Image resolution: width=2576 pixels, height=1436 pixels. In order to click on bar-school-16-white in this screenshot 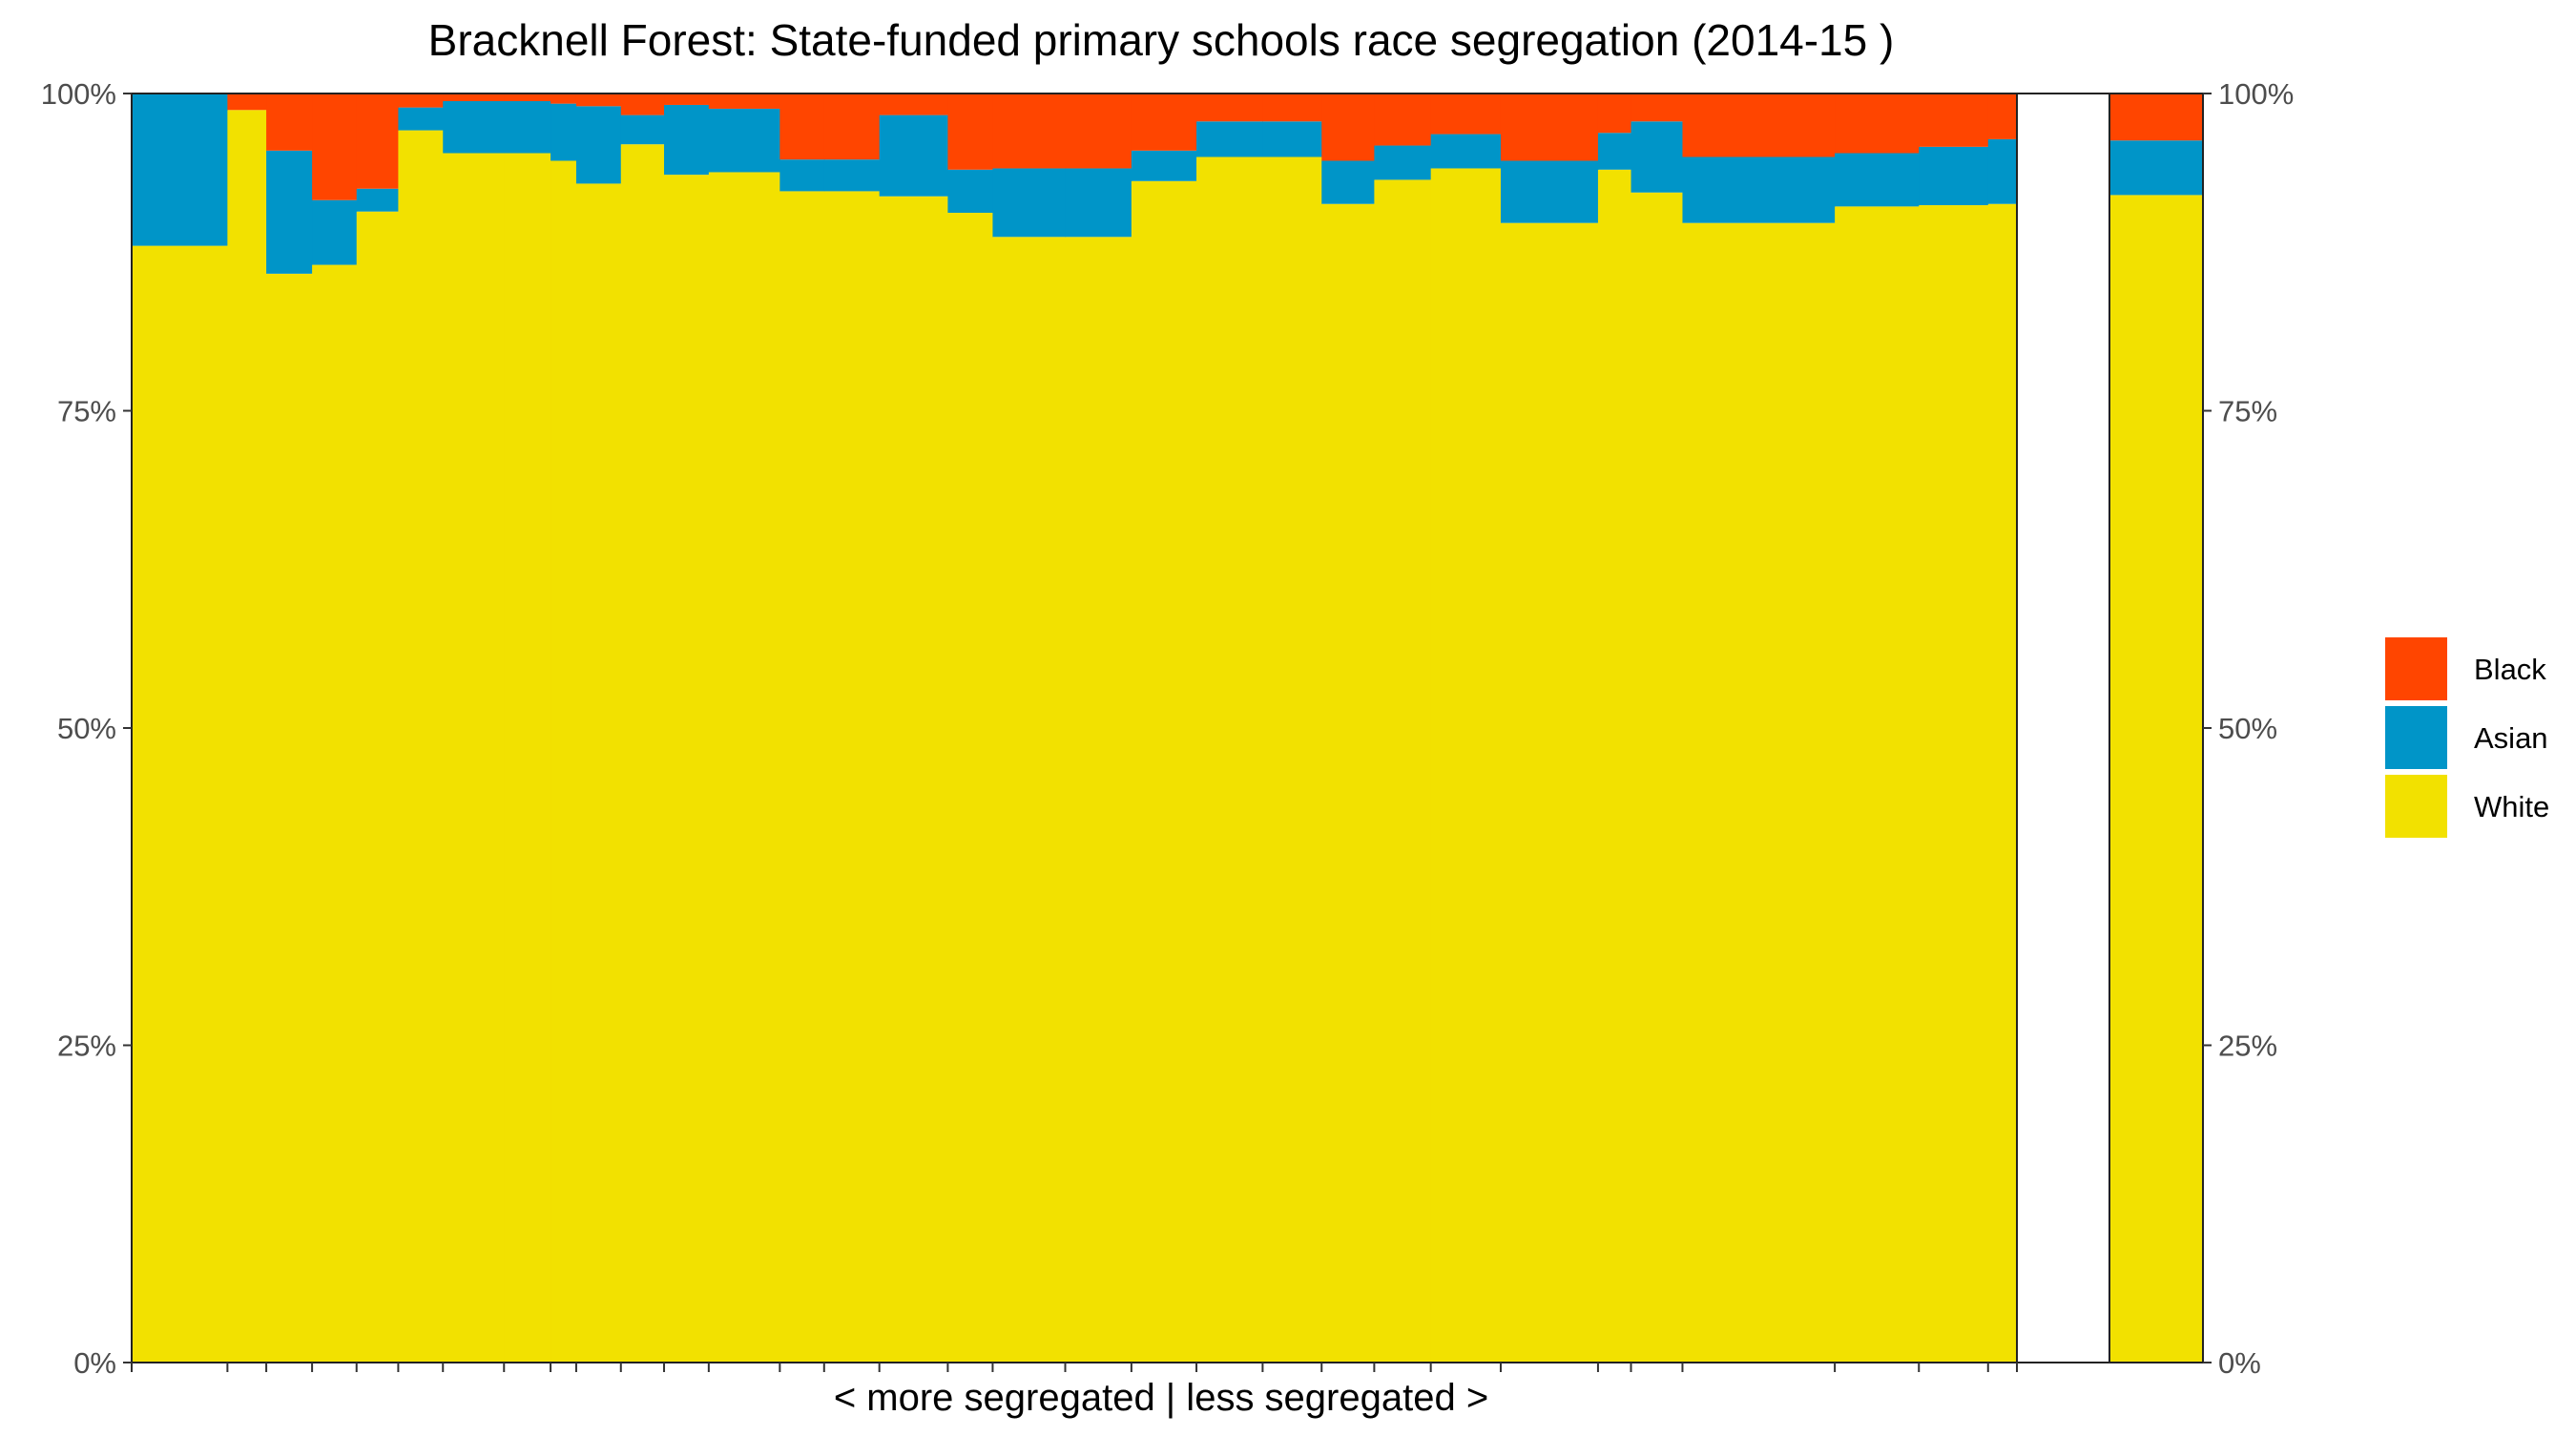, I will do `click(914, 779)`.